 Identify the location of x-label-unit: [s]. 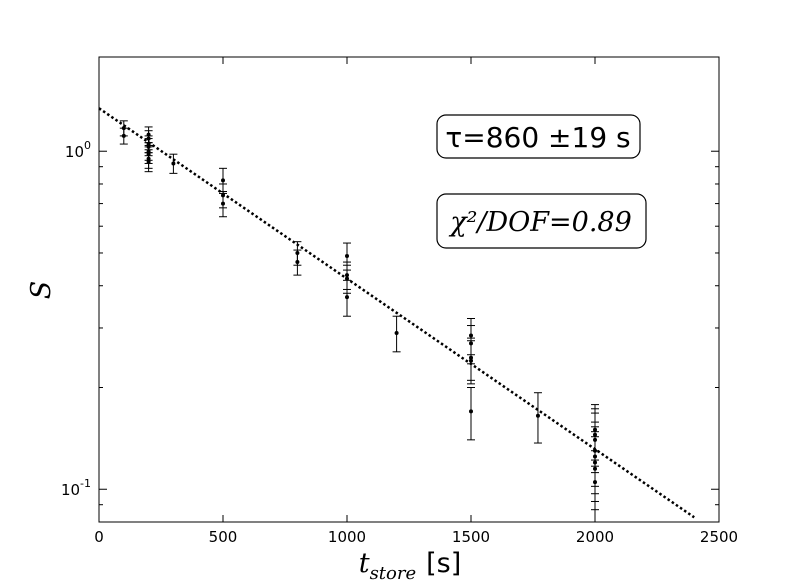
(443, 563).